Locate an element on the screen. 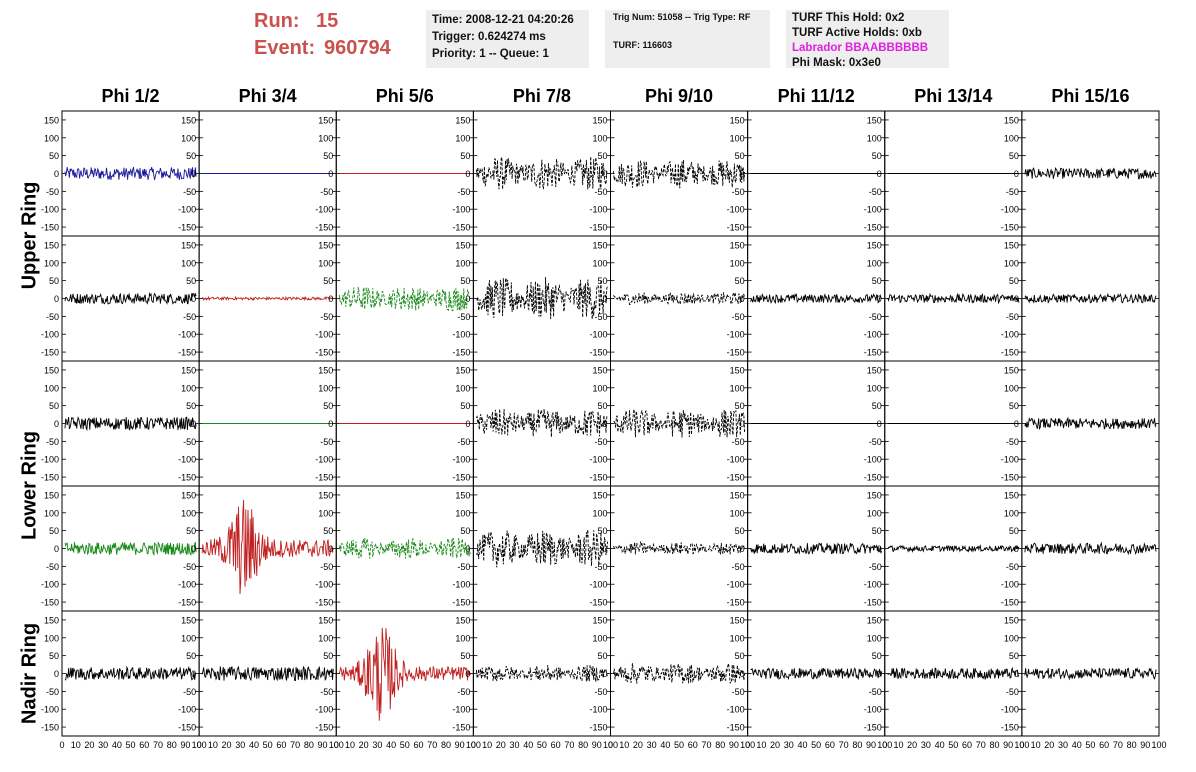 This screenshot has width=1196, height=772. x-tick-label: 80 is located at coordinates (446, 745).